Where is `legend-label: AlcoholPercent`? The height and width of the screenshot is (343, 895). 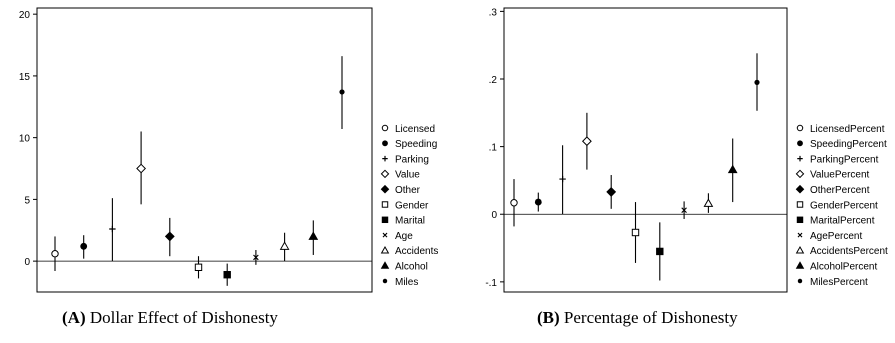
legend-label: AlcoholPercent is located at coordinates (843, 267).